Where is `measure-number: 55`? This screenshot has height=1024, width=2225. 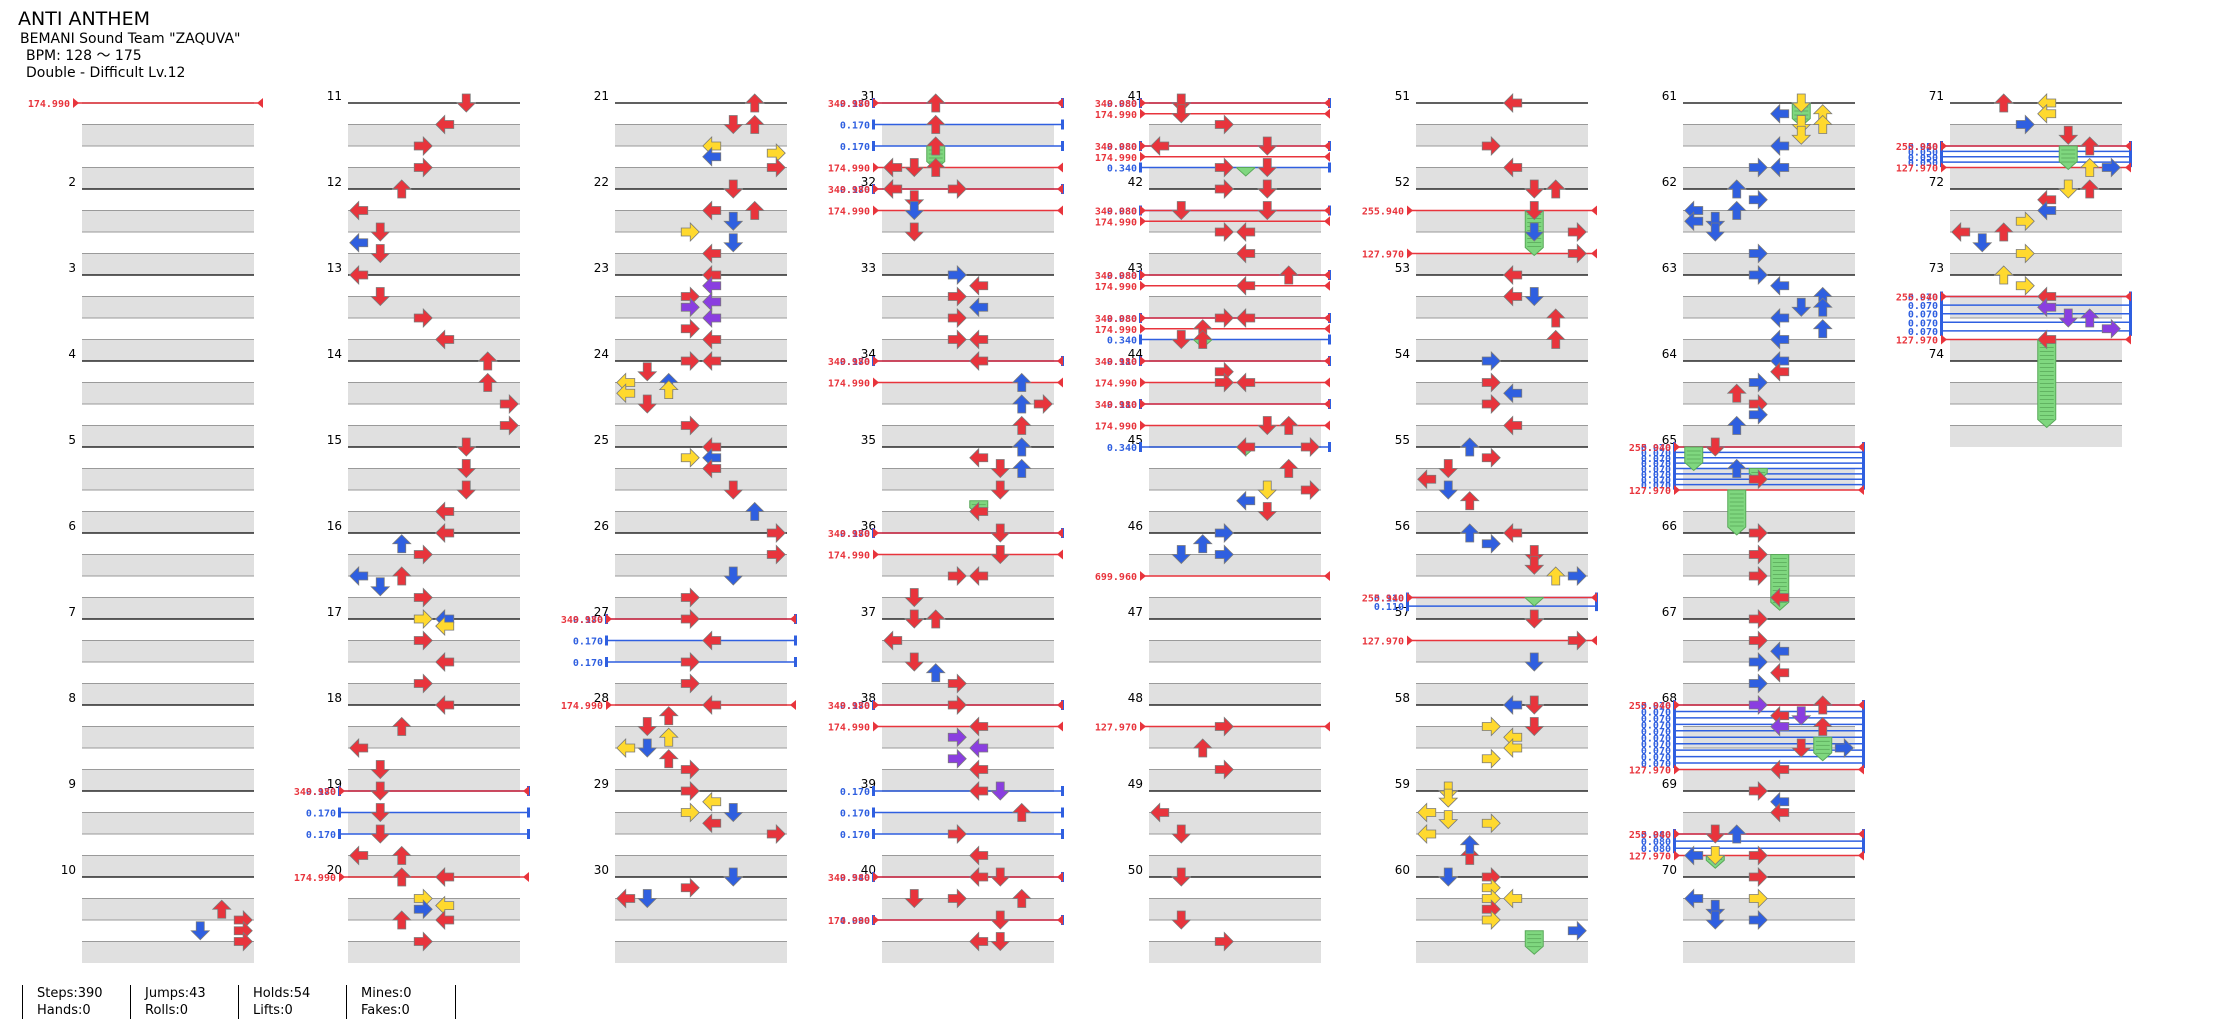 measure-number: 55 is located at coordinates (1402, 440).